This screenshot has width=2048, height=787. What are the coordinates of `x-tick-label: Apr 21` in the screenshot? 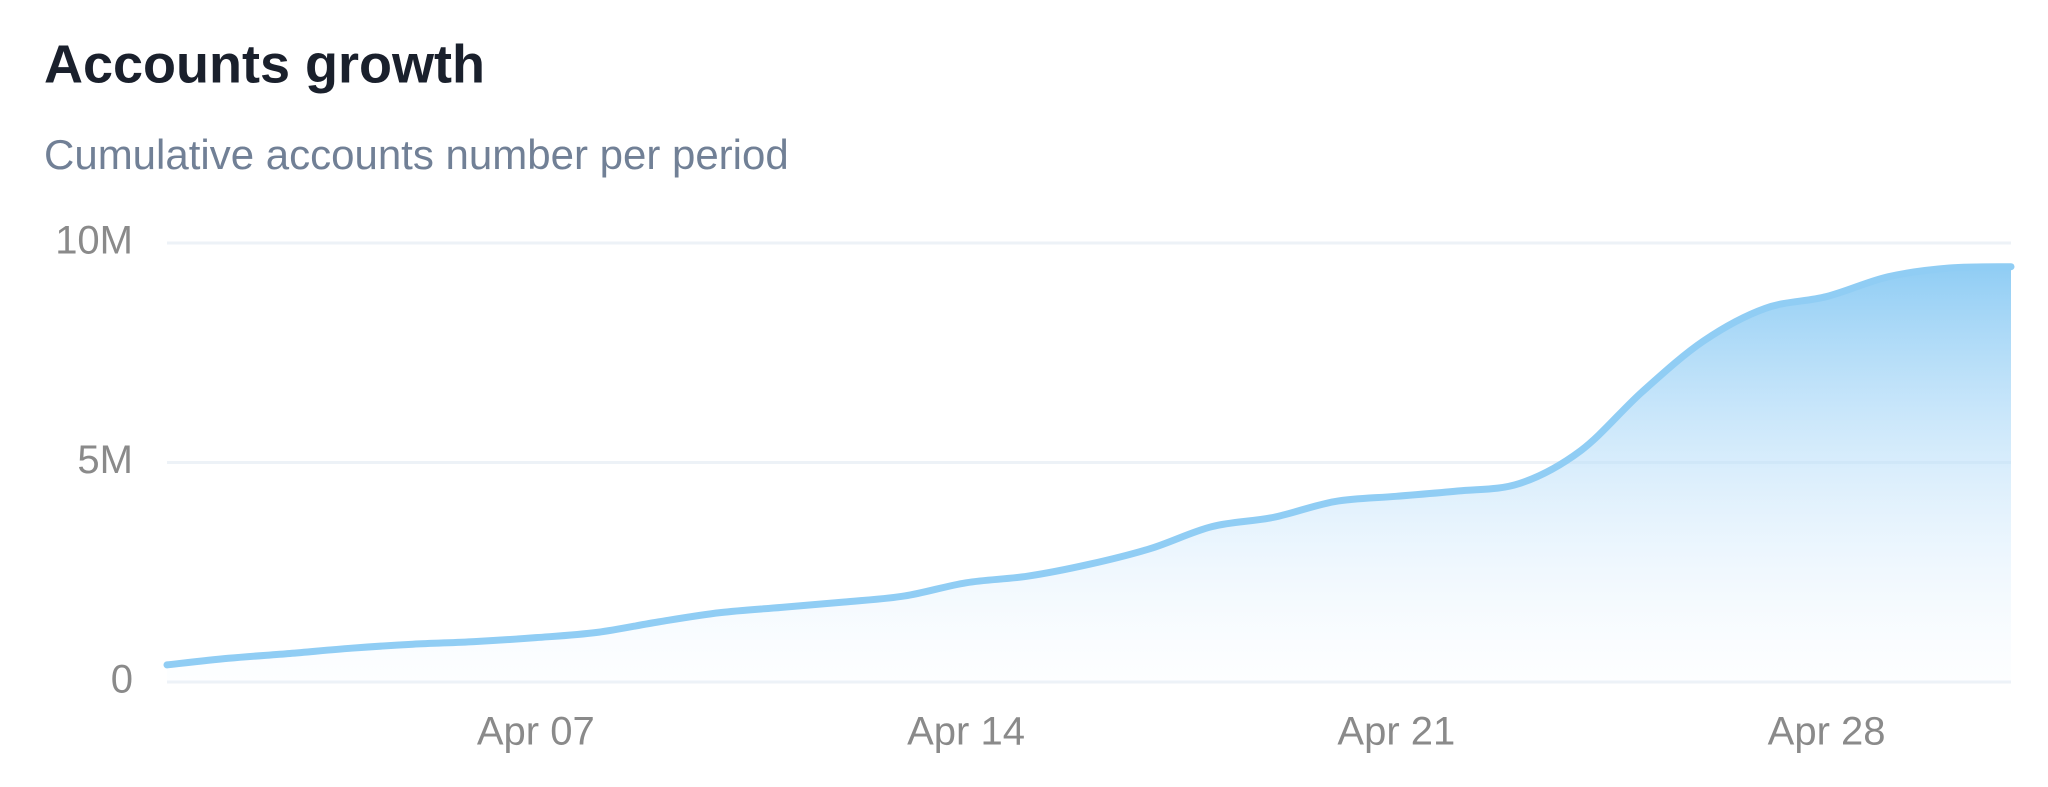 It's located at (1396, 732).